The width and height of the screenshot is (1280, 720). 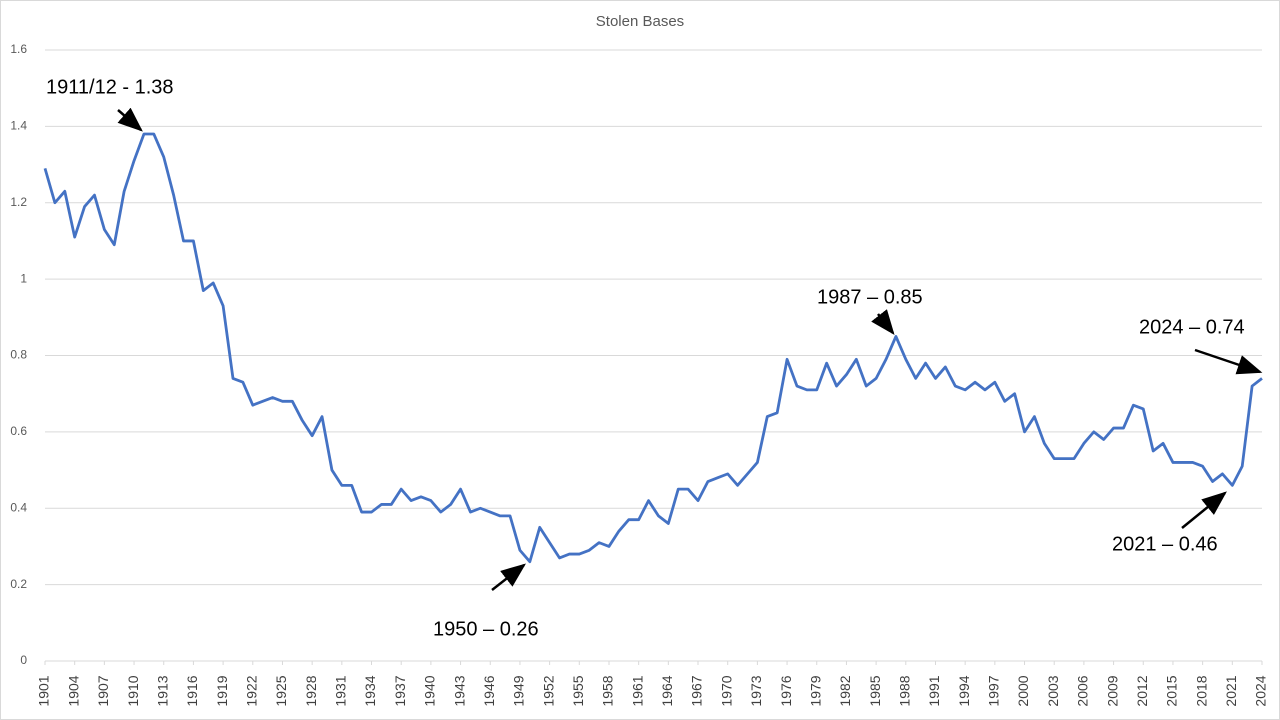 What do you see at coordinates (994, 690) in the screenshot?
I see `x-tick-label: 1997` at bounding box center [994, 690].